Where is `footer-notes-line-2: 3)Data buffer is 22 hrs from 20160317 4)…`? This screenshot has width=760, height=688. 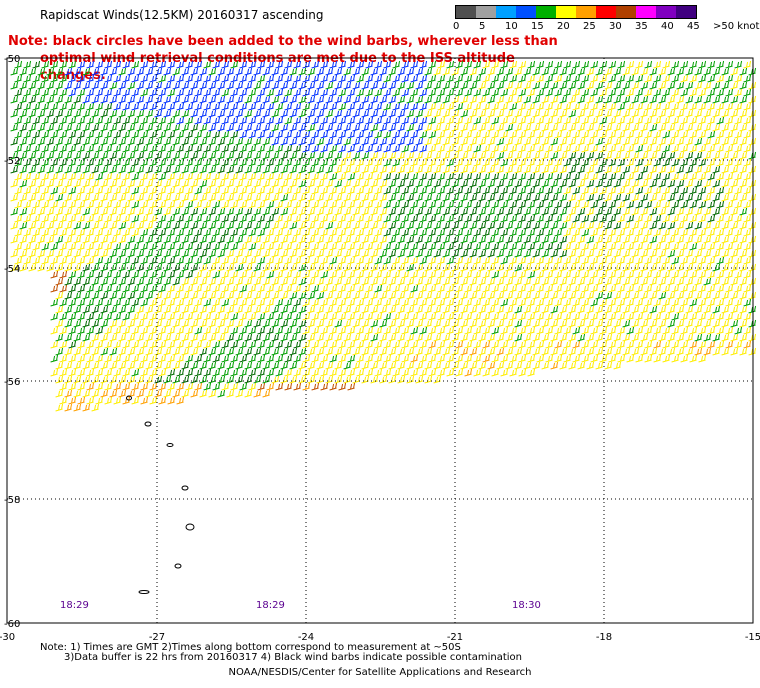 footer-notes-line-2: 3)Data buffer is 22 hrs from 20160317 4)… is located at coordinates (293, 657).